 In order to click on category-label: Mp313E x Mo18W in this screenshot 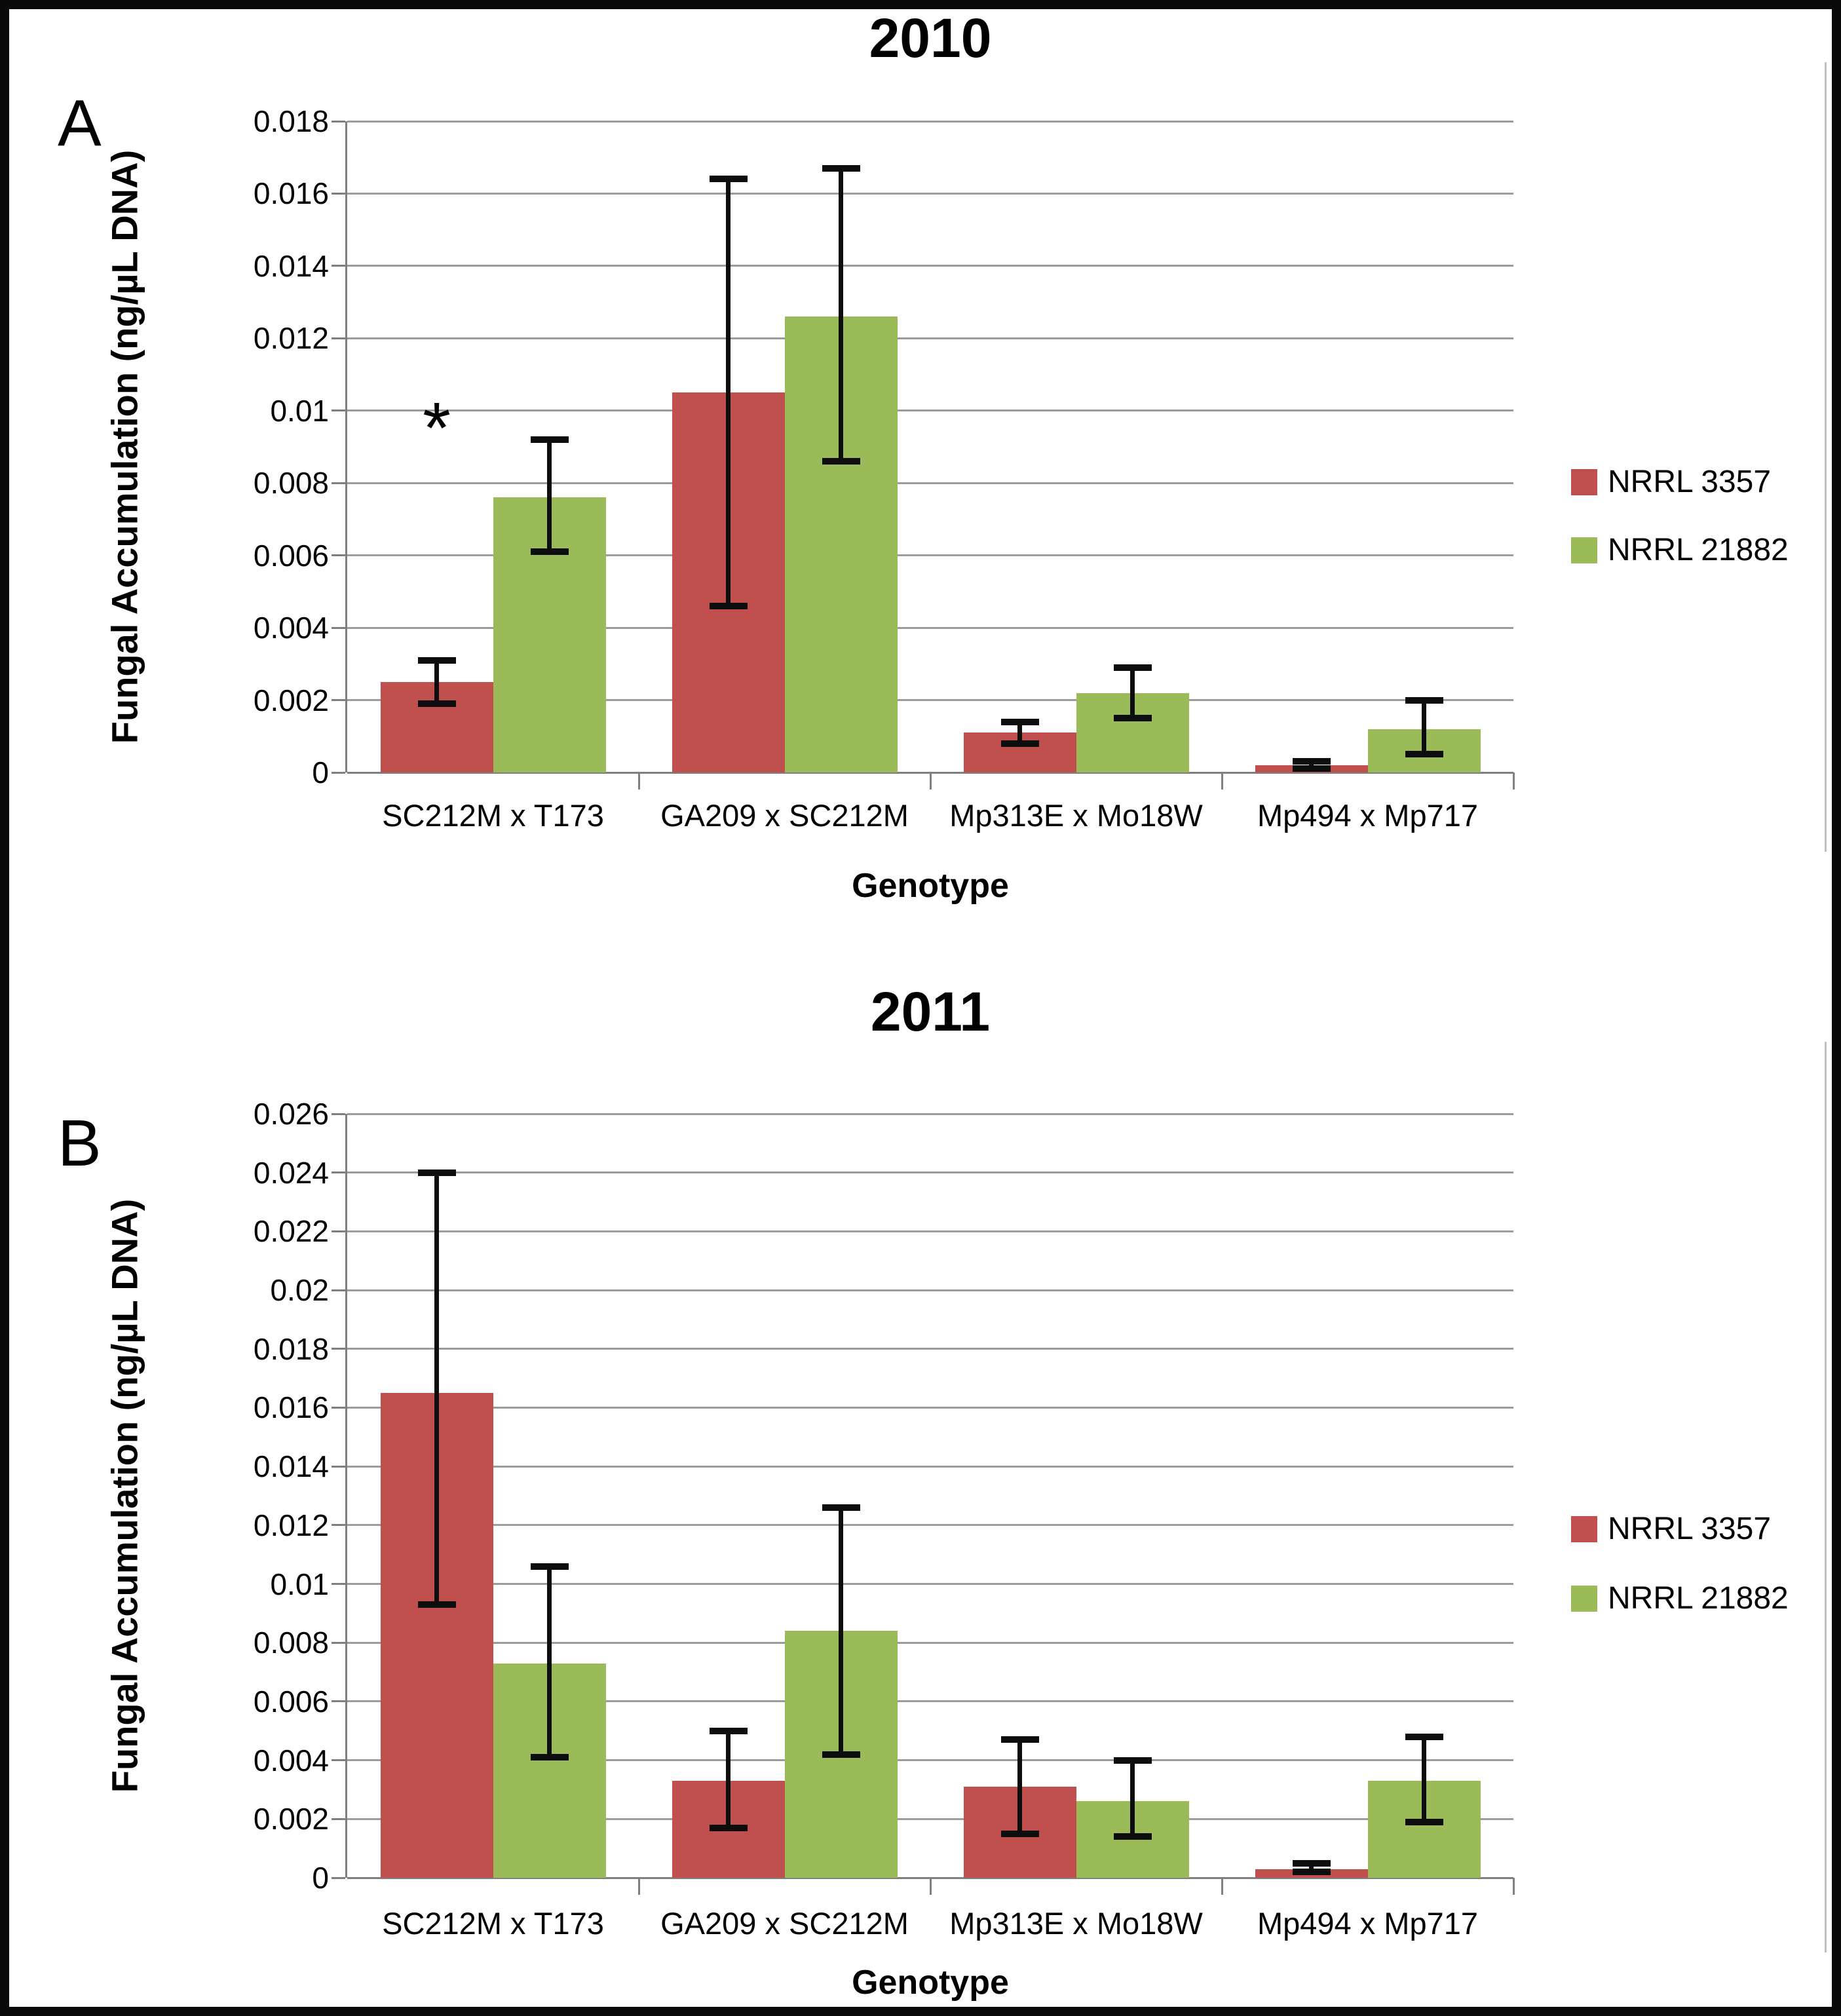, I will do `click(1076, 815)`.